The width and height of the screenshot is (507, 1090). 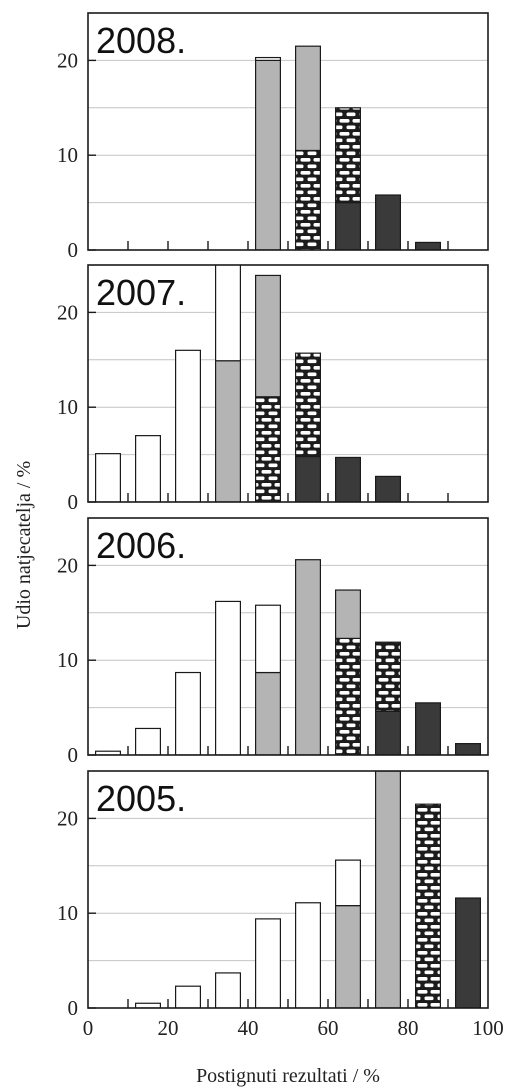 What do you see at coordinates (141, 545) in the screenshot?
I see `panel-year-label: 2006.` at bounding box center [141, 545].